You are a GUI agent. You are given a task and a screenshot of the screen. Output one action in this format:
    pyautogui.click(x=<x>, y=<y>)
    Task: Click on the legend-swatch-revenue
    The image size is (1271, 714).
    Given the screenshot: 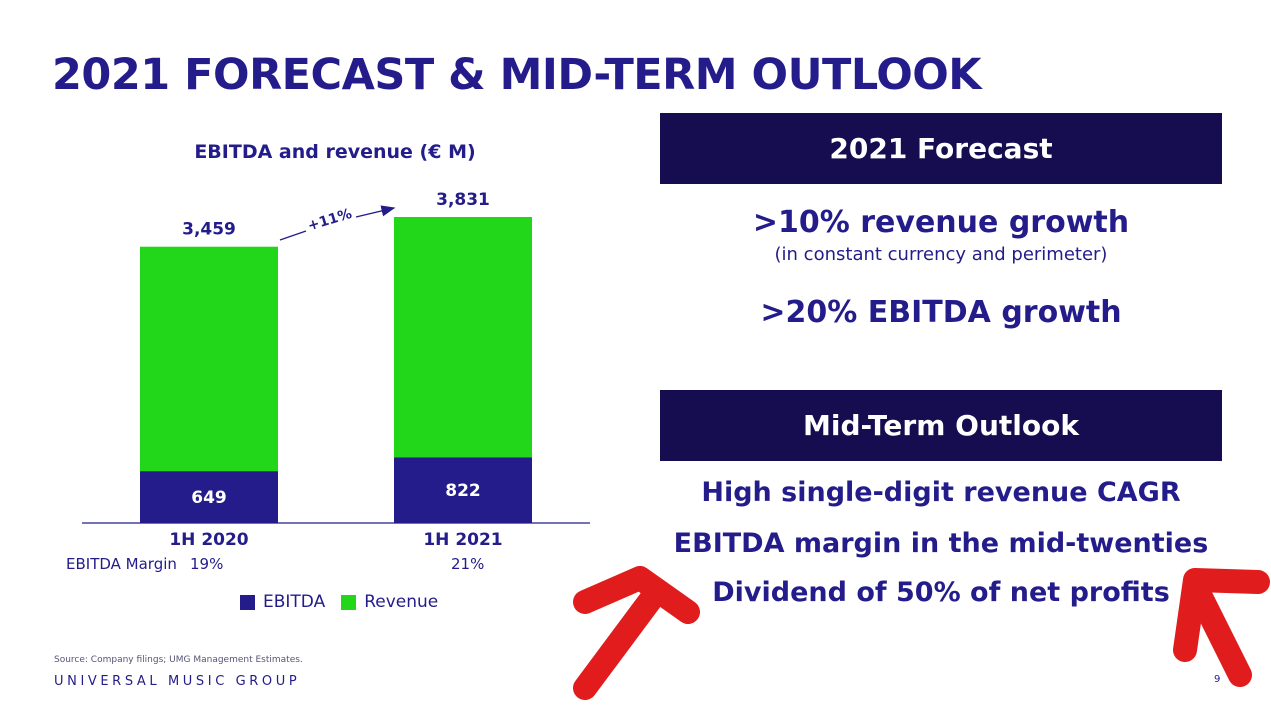 What is the action you would take?
    pyautogui.click(x=349, y=602)
    